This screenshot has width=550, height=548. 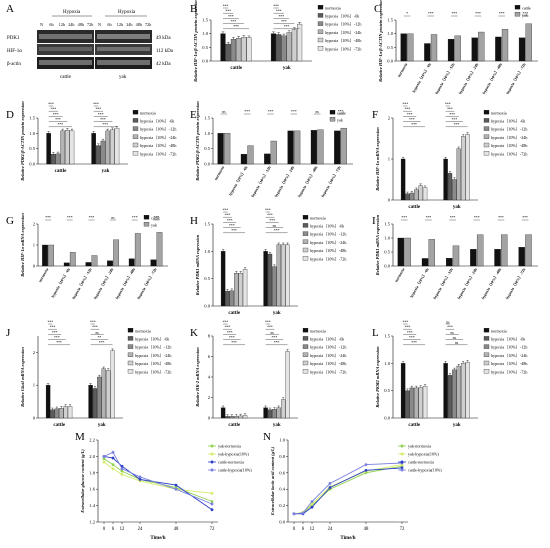 What do you see at coordinates (272, 481) in the screenshot?
I see `y-axis-label: Extracellular lactic acid content (g/L)` at bounding box center [272, 481].